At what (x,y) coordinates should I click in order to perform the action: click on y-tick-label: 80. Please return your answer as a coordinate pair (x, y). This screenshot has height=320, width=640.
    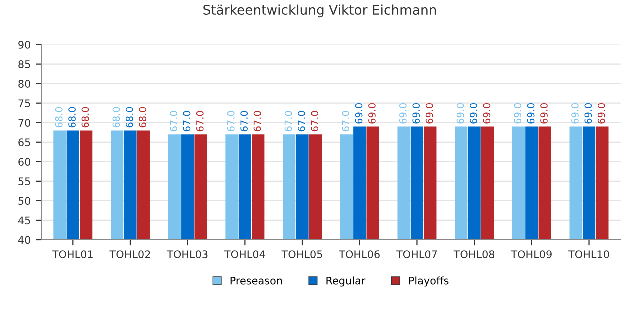
    Looking at the image, I should click on (24, 84).